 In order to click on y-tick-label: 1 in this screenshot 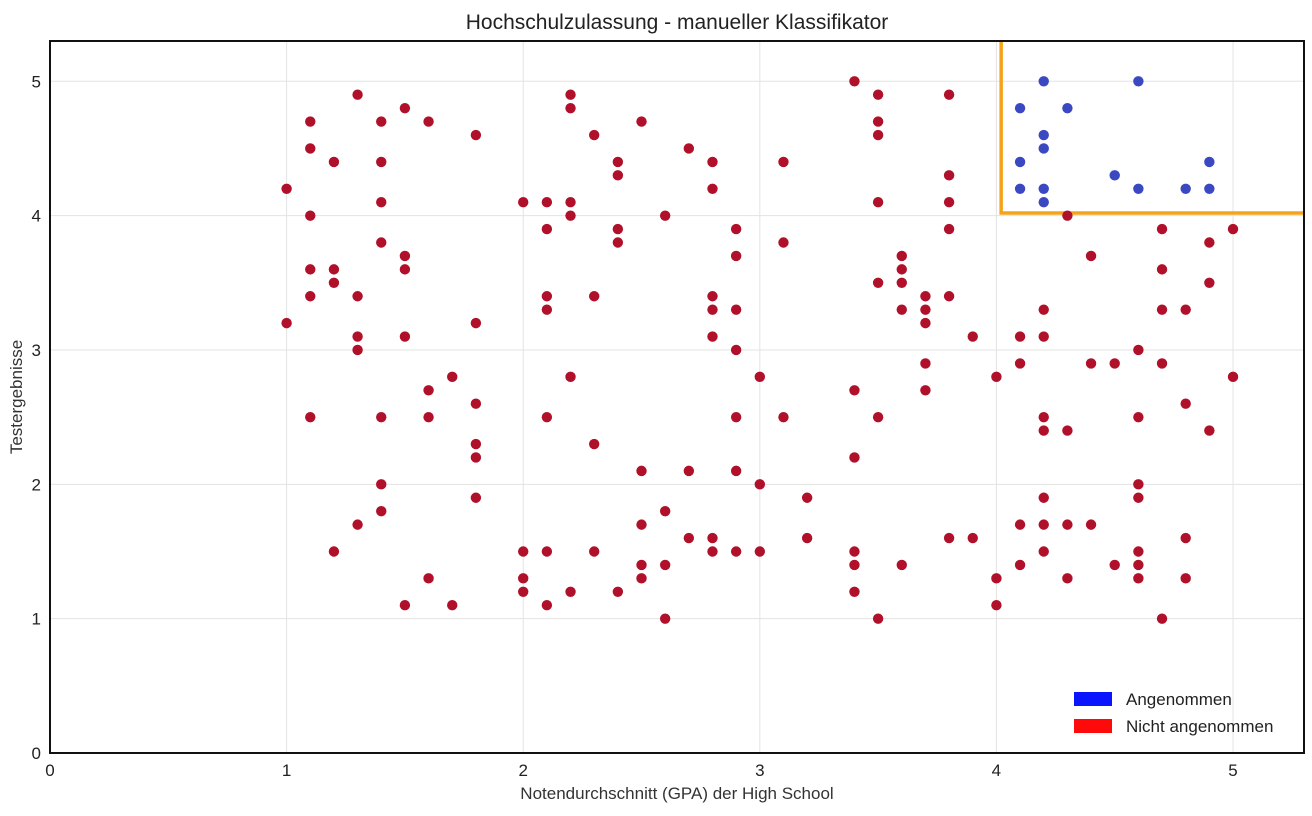, I will do `click(36, 619)`.